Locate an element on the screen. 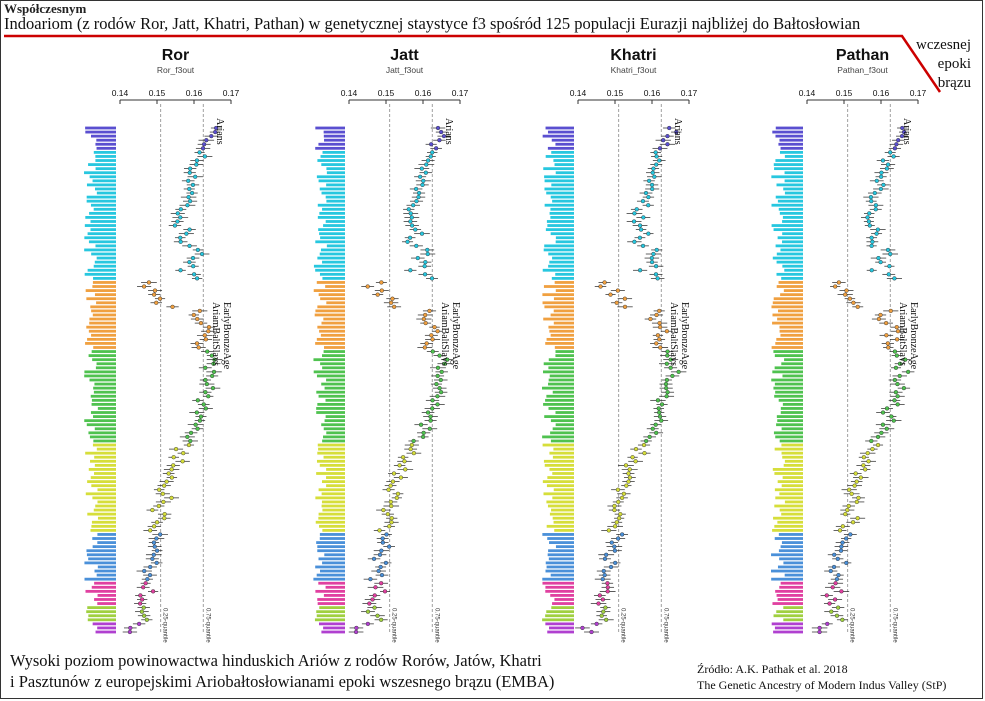 The width and height of the screenshot is (985, 701). x-tick-label: 0.15 is located at coordinates (844, 93).